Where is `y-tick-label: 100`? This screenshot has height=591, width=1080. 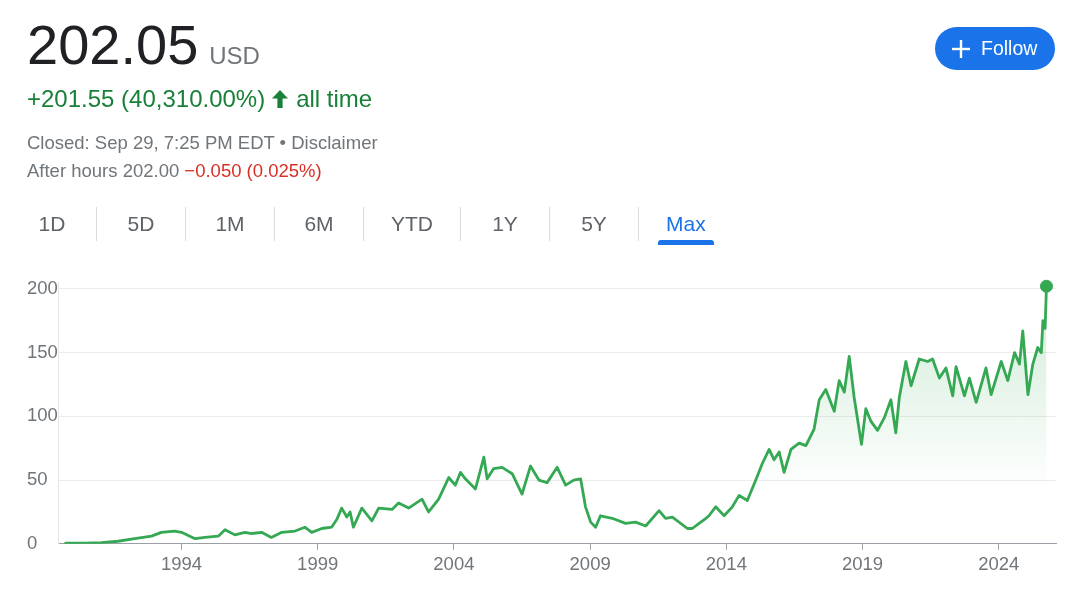
y-tick-label: 100 is located at coordinates (42, 415).